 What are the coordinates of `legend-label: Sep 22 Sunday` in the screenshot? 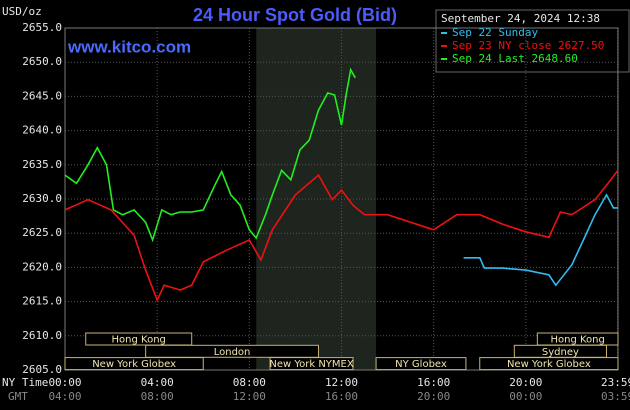 It's located at (495, 32).